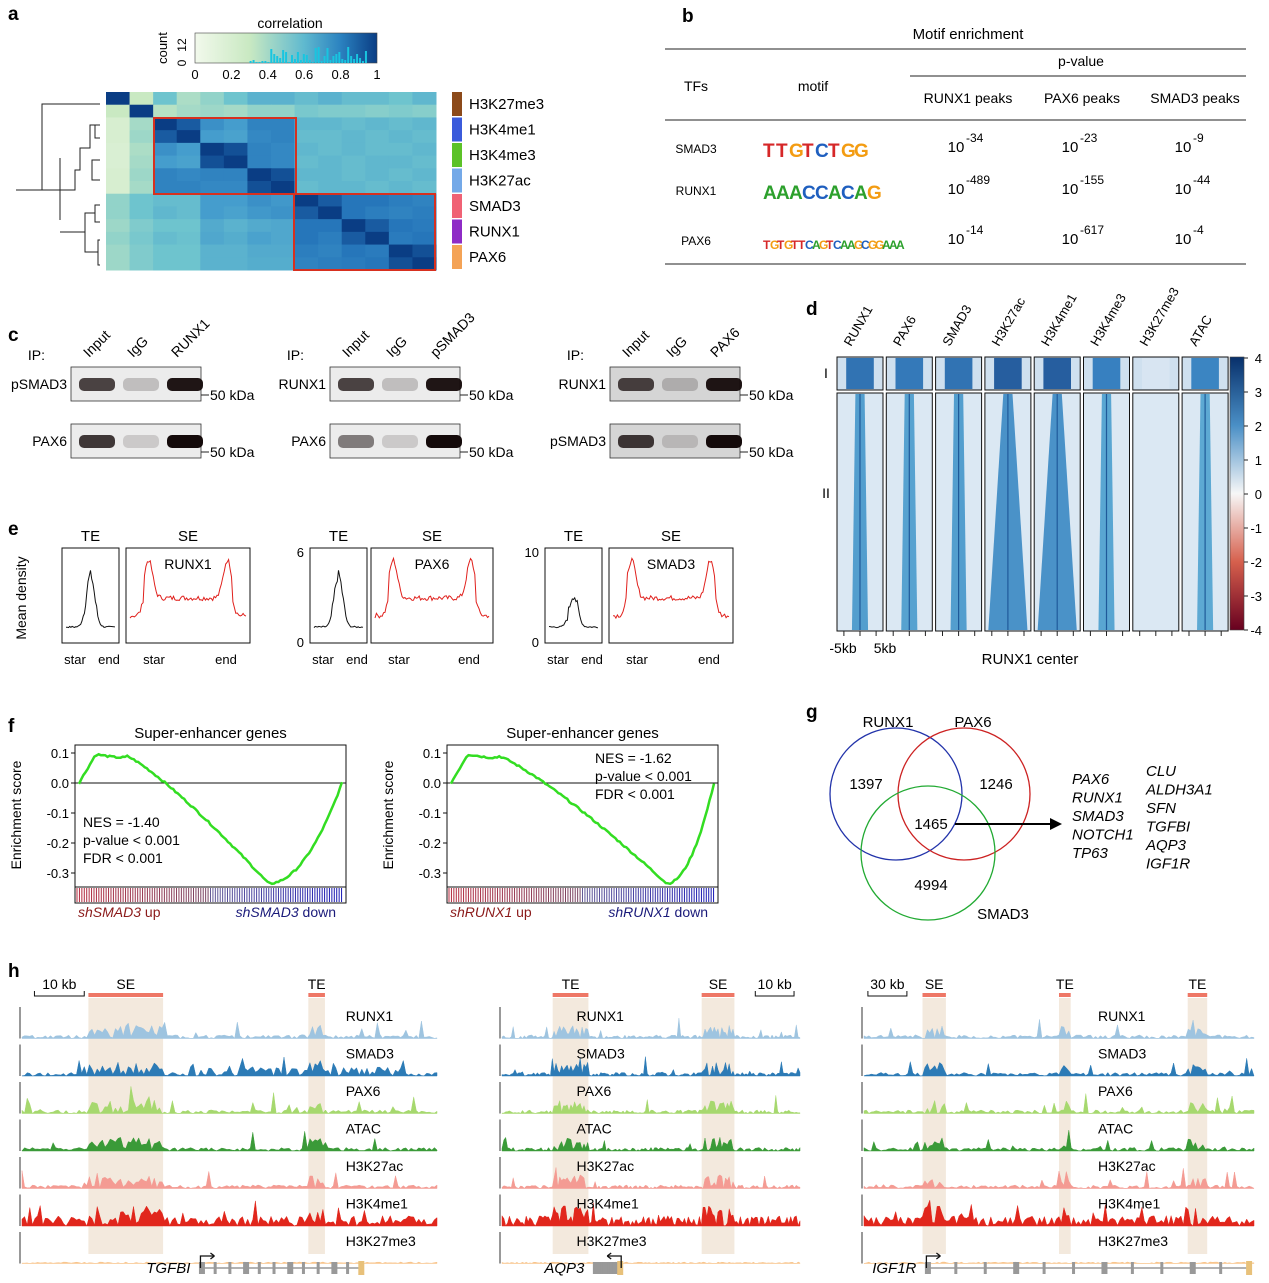 This screenshot has width=1269, height=1283. Describe the element at coordinates (16, 814) in the screenshot. I see `gsea-ylabel: Enrichment score` at that location.